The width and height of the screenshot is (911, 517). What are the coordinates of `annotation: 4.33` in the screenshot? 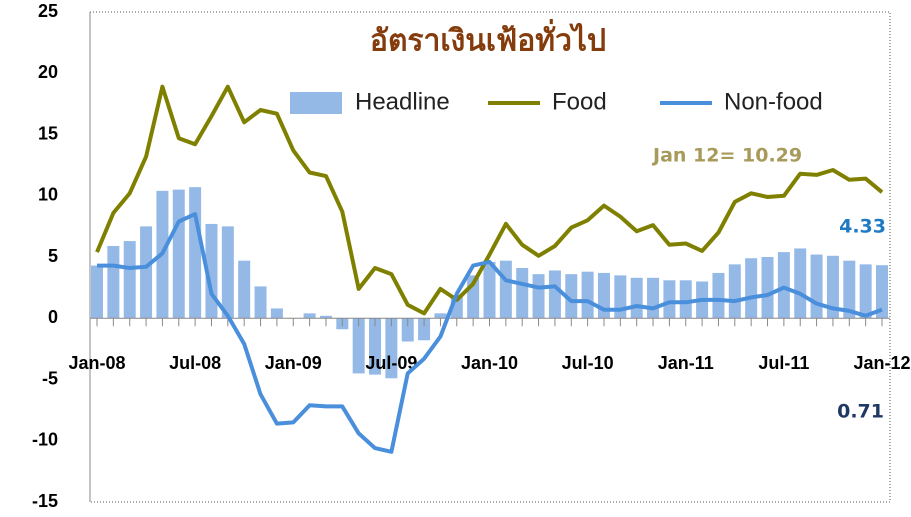 It's located at (862, 227).